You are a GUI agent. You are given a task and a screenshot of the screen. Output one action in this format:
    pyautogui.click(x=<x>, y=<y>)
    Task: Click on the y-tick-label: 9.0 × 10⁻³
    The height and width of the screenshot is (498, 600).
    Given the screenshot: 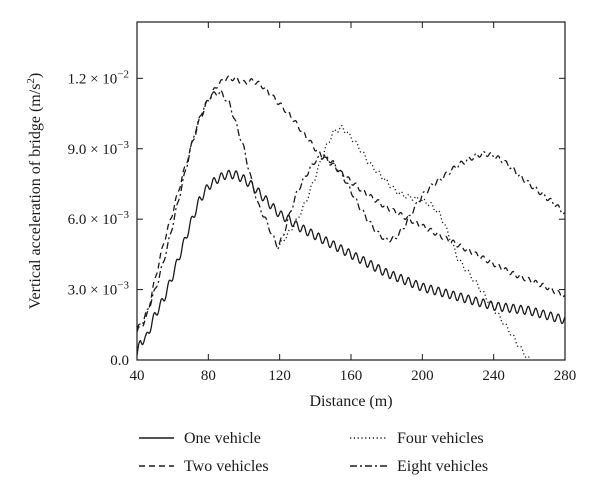 What is the action you would take?
    pyautogui.click(x=99, y=148)
    